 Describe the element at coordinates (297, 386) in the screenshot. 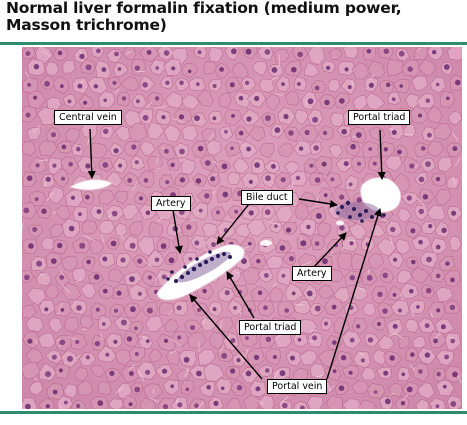

I see `label-portal-vein: Portal vein` at that location.